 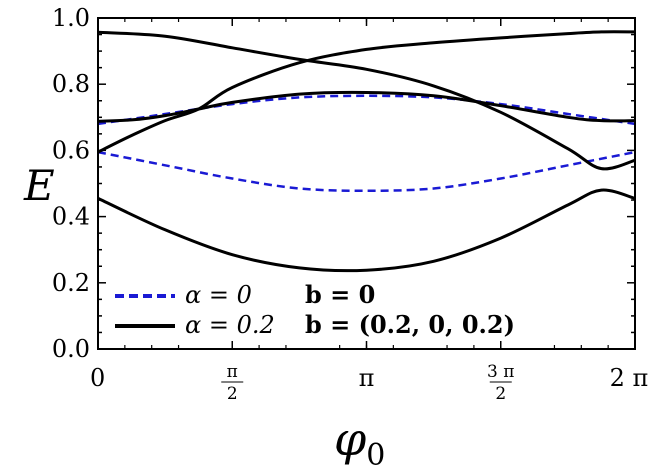 What do you see at coordinates (232, 383) in the screenshot?
I see `x-tick-fraction: π2` at bounding box center [232, 383].